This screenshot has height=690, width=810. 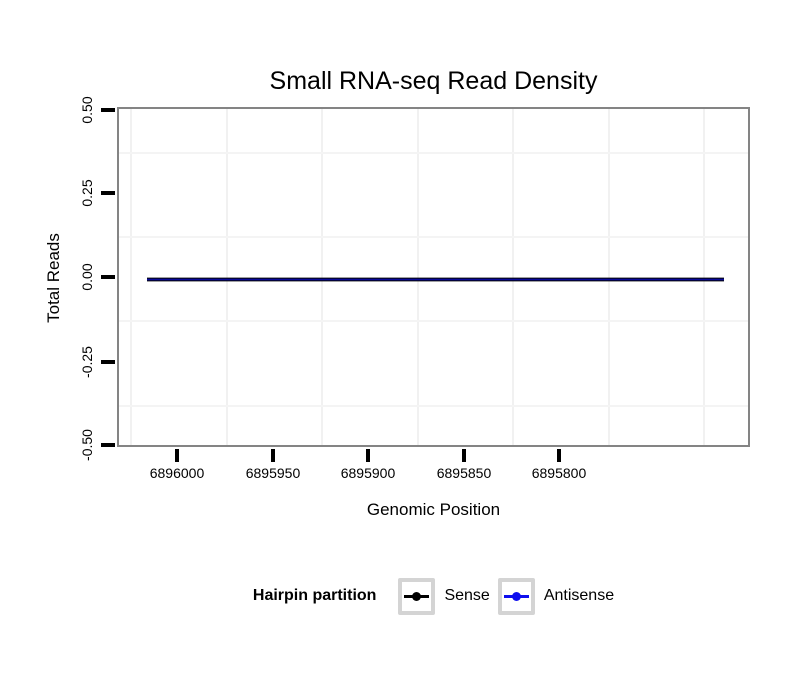 I want to click on legend-title: Hairpin partition, so click(x=314, y=595).